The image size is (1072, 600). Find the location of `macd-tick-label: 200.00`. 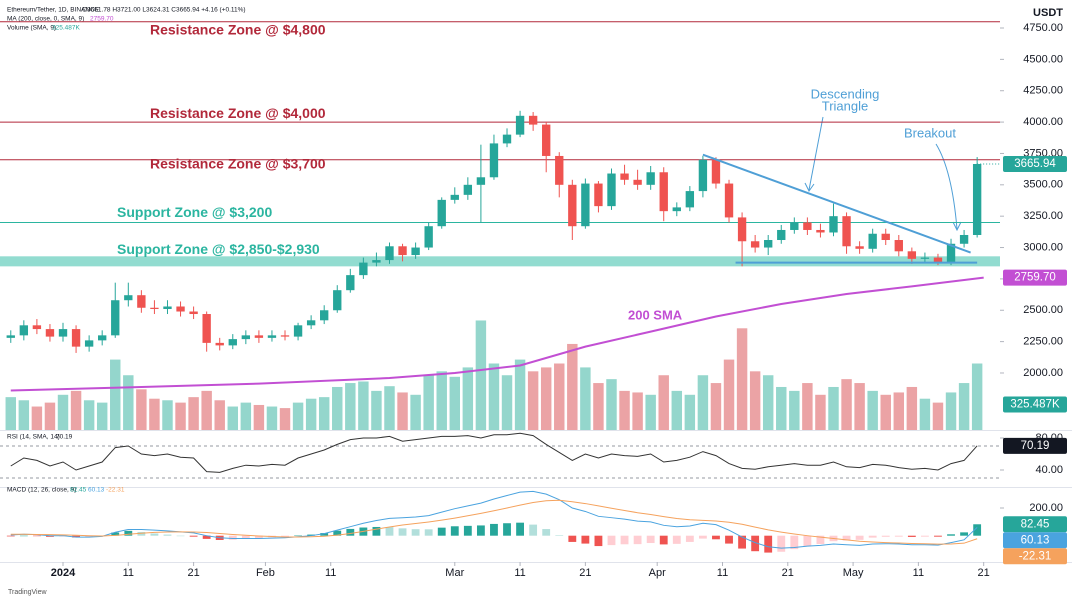

macd-tick-label: 200.00 is located at coordinates (1046, 508).